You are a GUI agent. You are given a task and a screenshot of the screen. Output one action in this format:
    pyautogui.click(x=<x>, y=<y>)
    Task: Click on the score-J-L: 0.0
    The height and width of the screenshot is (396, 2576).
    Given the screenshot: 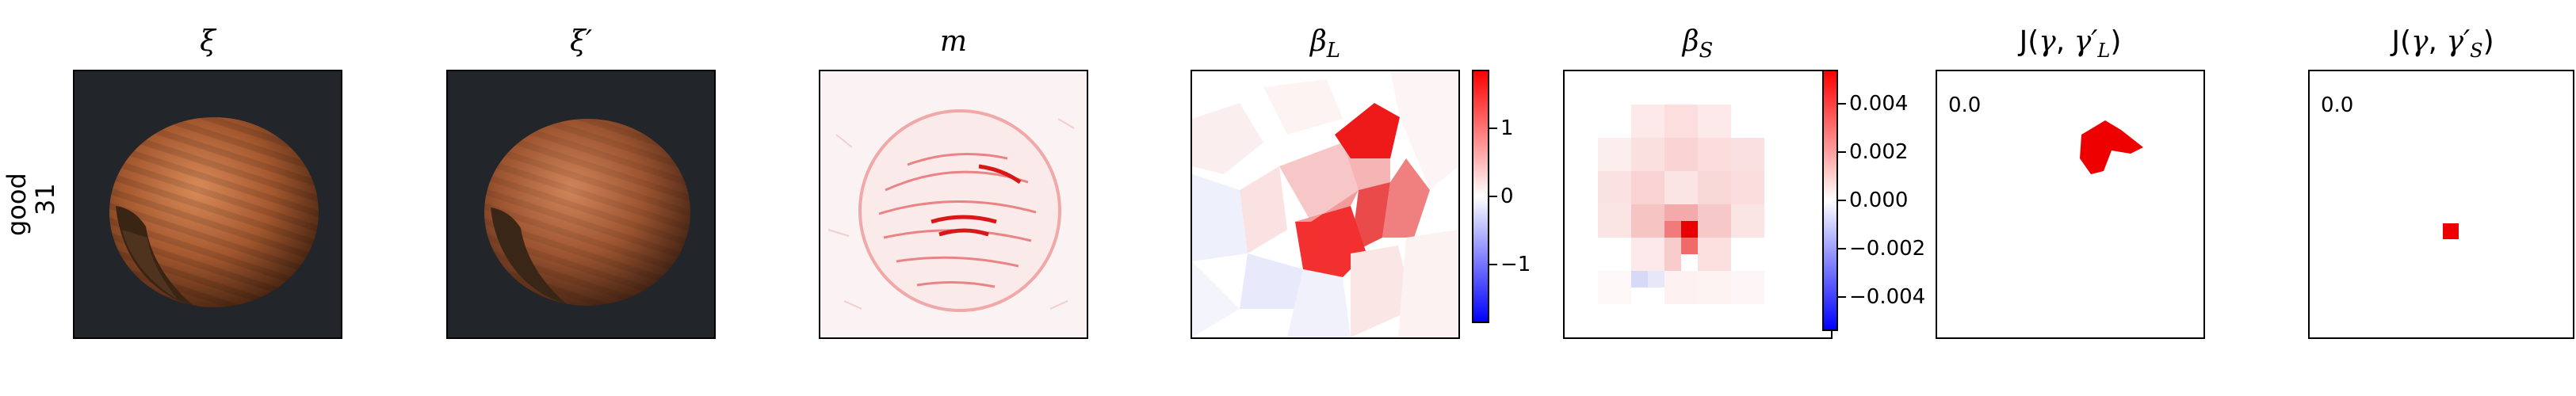 What is the action you would take?
    pyautogui.click(x=1965, y=105)
    